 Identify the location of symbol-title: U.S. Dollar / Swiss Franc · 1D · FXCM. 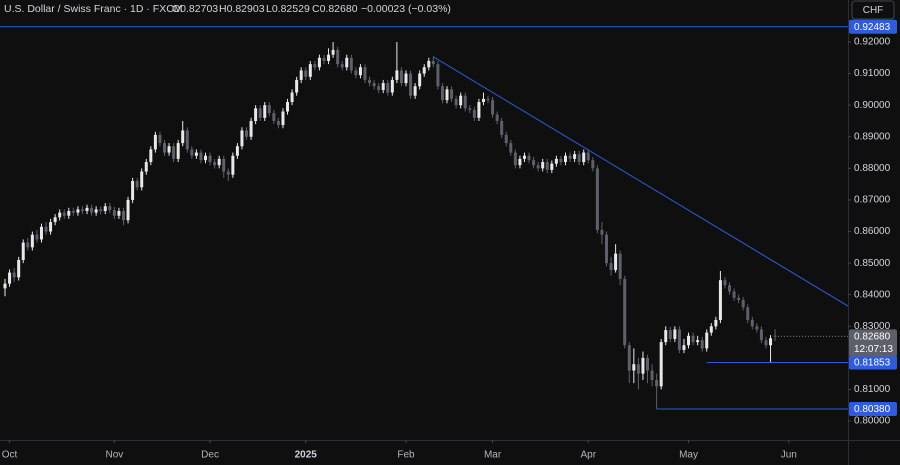
(93, 9).